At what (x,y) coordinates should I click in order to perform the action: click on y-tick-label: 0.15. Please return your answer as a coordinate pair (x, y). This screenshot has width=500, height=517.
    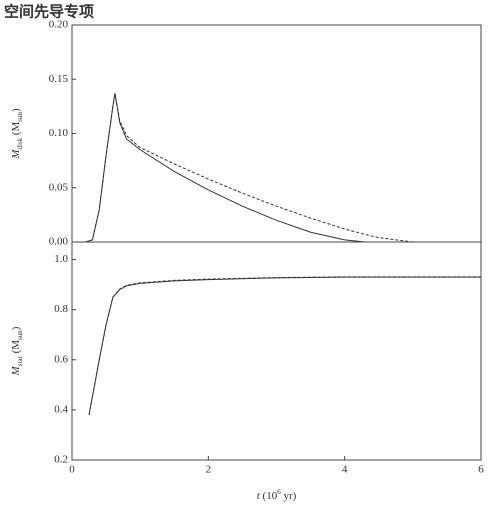
    Looking at the image, I should click on (59, 79).